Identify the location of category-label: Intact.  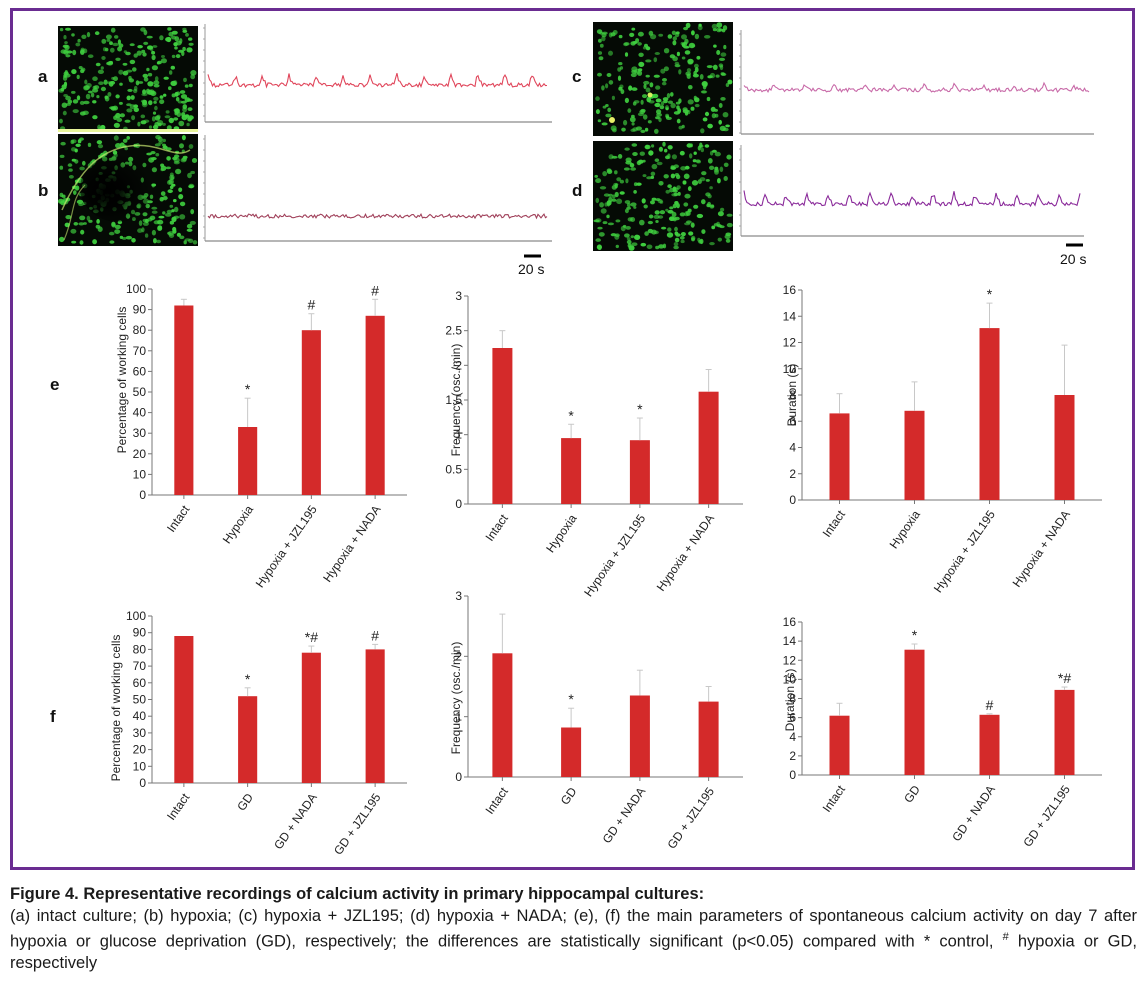
(497, 527).